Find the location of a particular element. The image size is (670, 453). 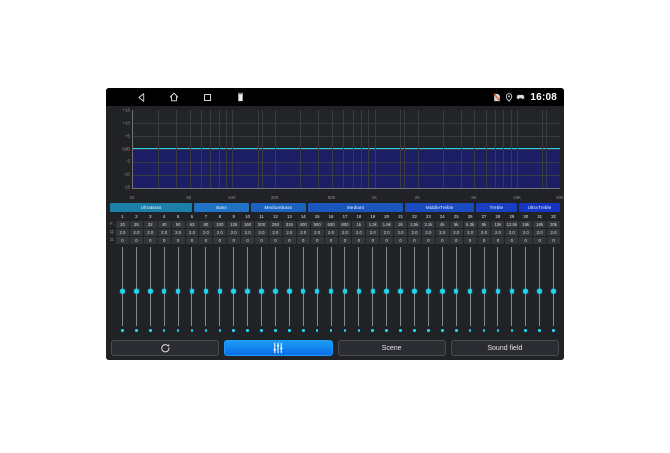

band-1-q: 2.0 is located at coordinates (122, 232).